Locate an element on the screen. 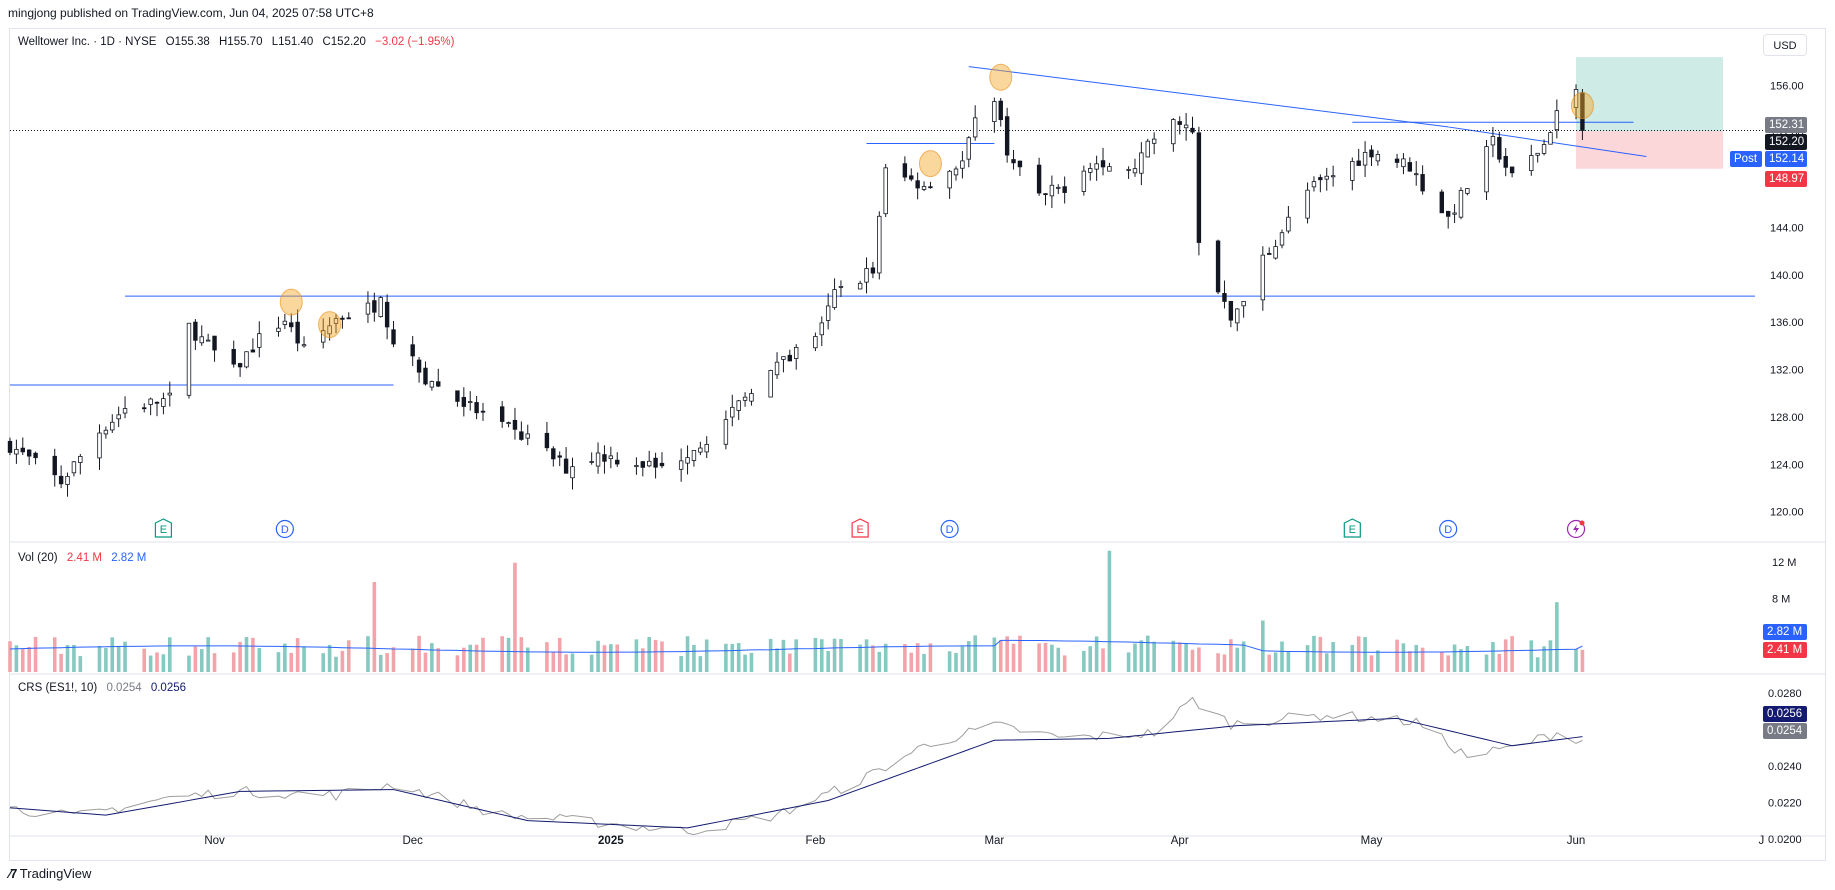  tradingview-logo: ⁄7 TradingView is located at coordinates (50, 874).